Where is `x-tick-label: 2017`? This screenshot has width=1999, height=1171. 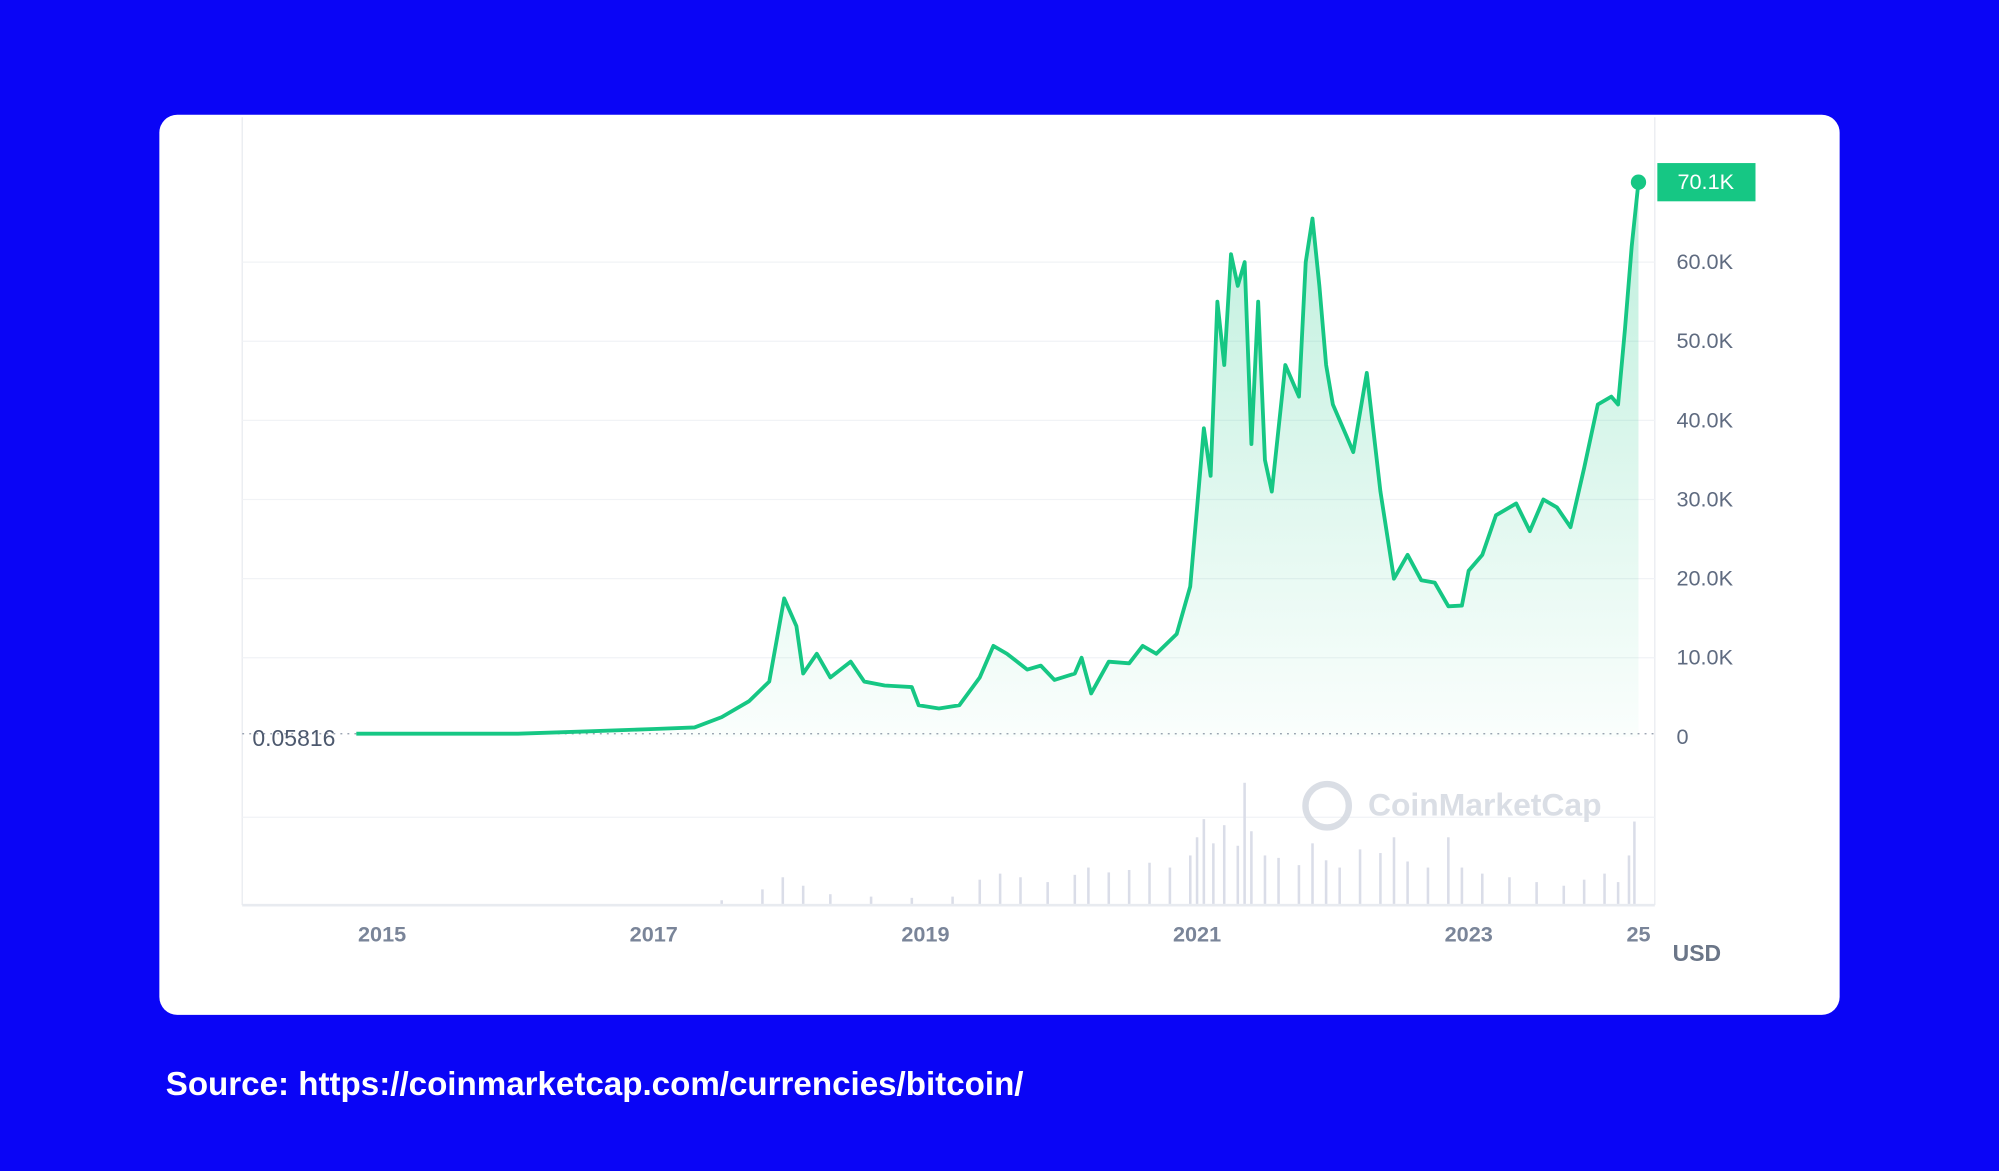
x-tick-label: 2017 is located at coordinates (654, 933).